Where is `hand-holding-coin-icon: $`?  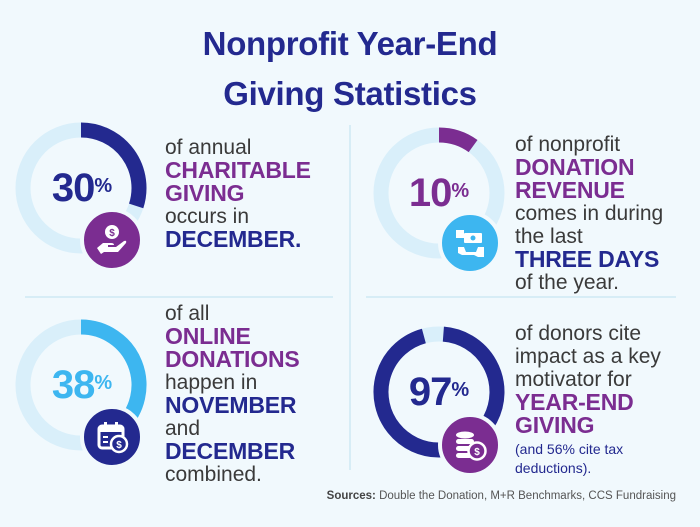 hand-holding-coin-icon: $ is located at coordinates (112, 240).